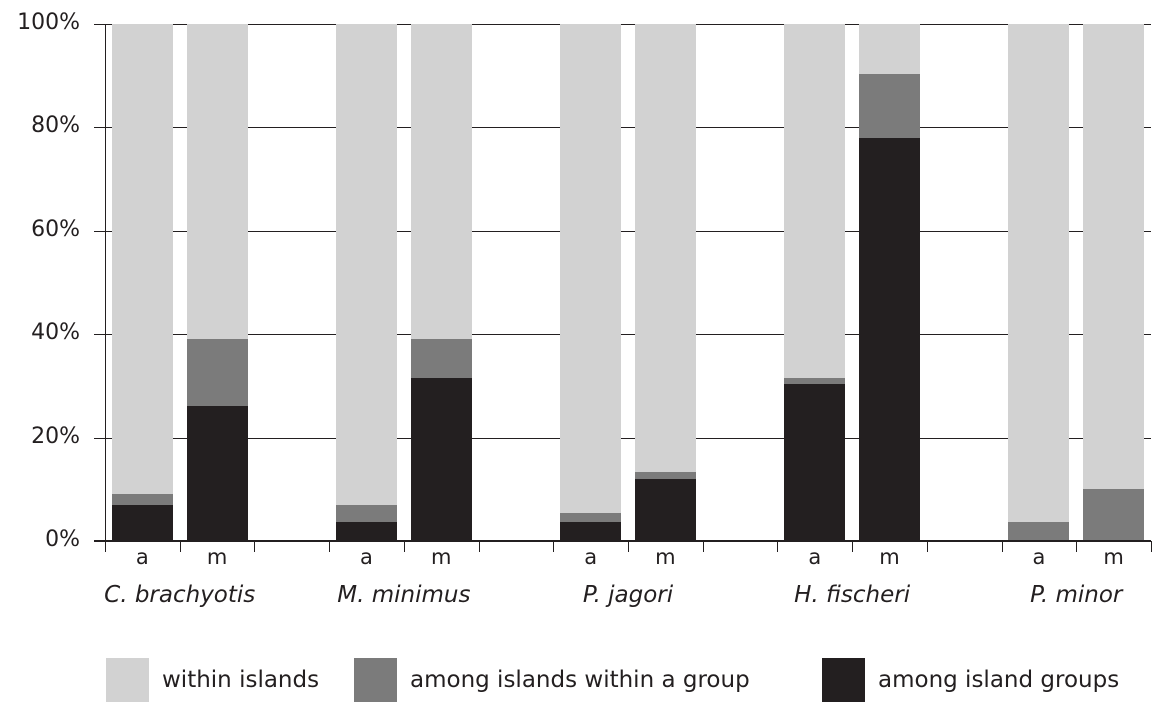 The width and height of the screenshot is (1170, 713). What do you see at coordinates (55, 436) in the screenshot?
I see `y-tick-label: 20%` at bounding box center [55, 436].